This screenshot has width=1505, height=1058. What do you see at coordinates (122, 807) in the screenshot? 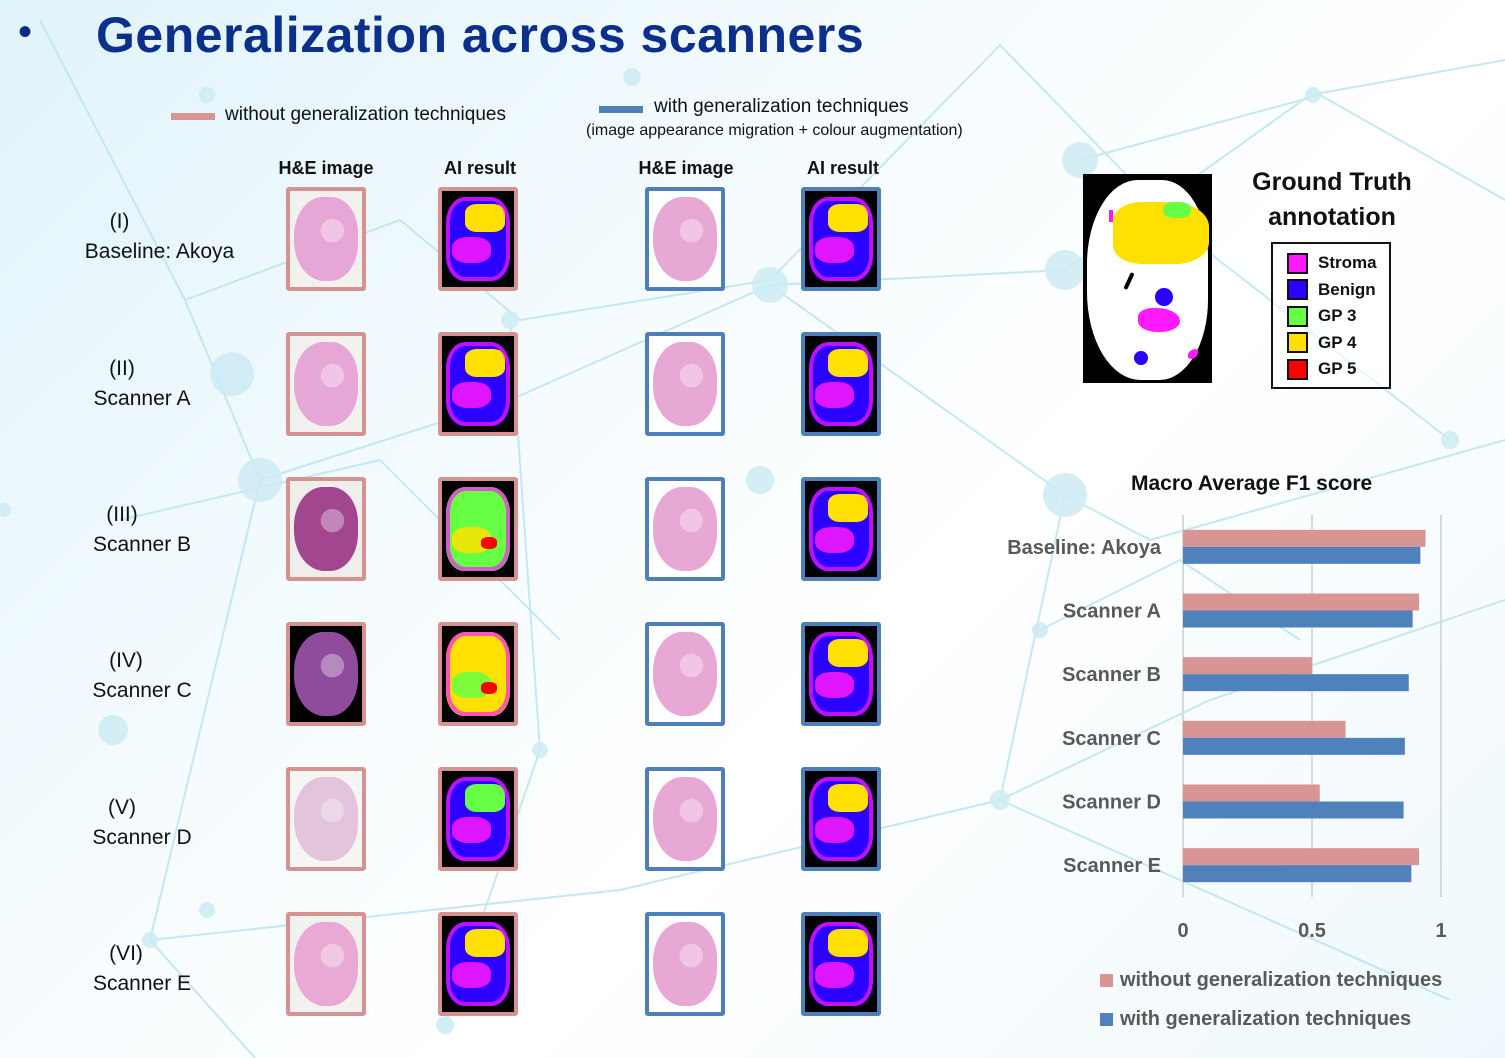
I see `row-numeral: (V)` at bounding box center [122, 807].